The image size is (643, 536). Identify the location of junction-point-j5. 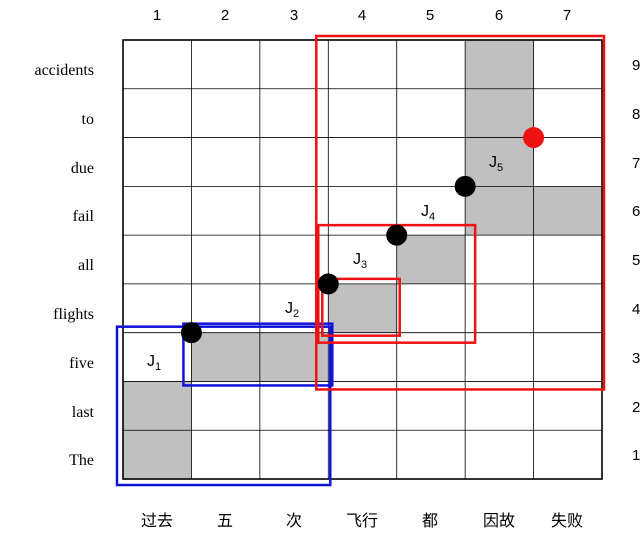
(534, 138).